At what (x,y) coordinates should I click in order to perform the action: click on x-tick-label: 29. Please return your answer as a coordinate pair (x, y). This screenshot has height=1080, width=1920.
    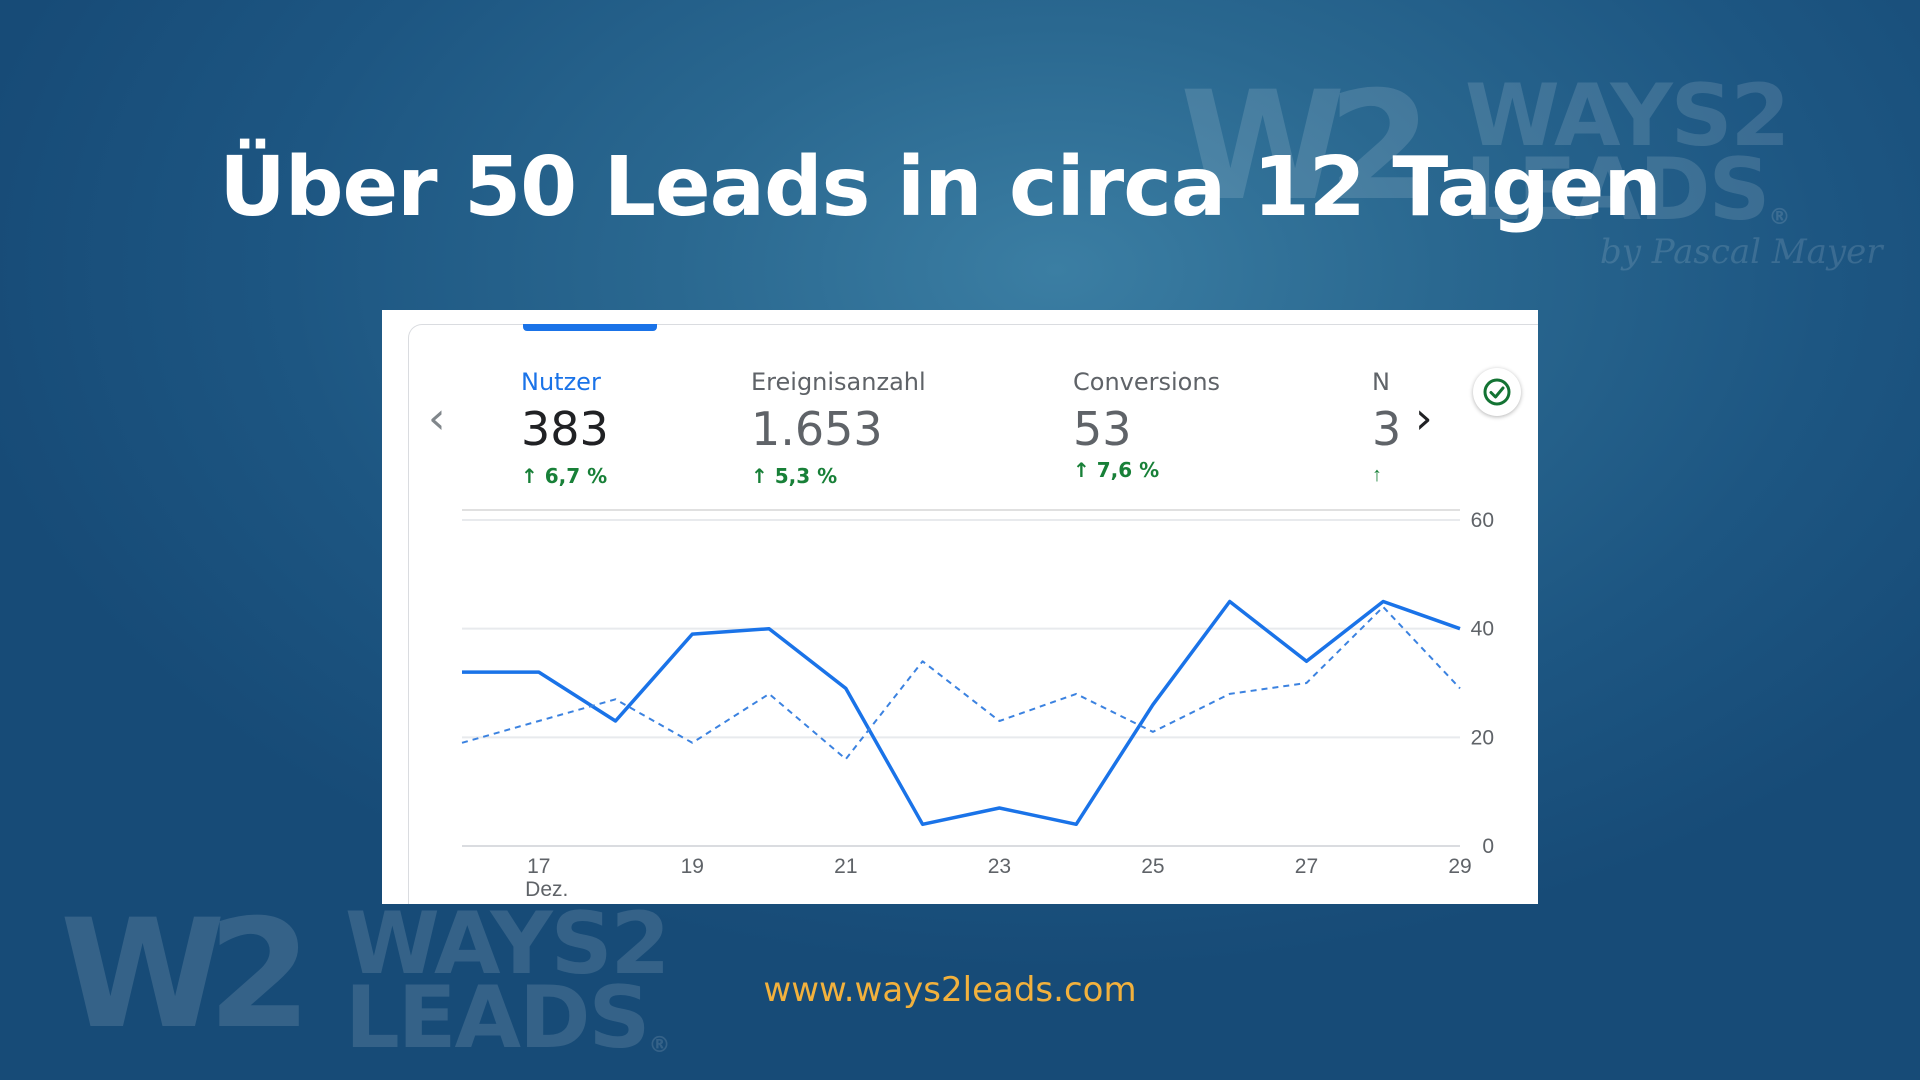
    Looking at the image, I should click on (1459, 866).